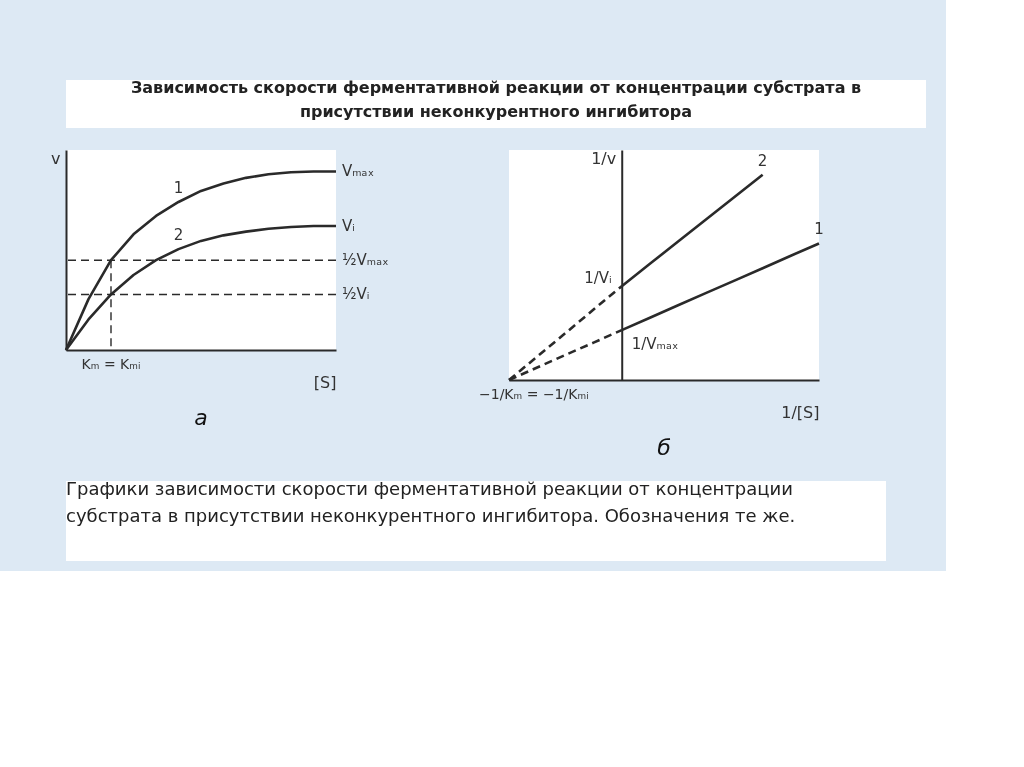 The width and height of the screenshot is (1024, 767). I want to click on text: Vₘₐₓ, so click(358, 171).